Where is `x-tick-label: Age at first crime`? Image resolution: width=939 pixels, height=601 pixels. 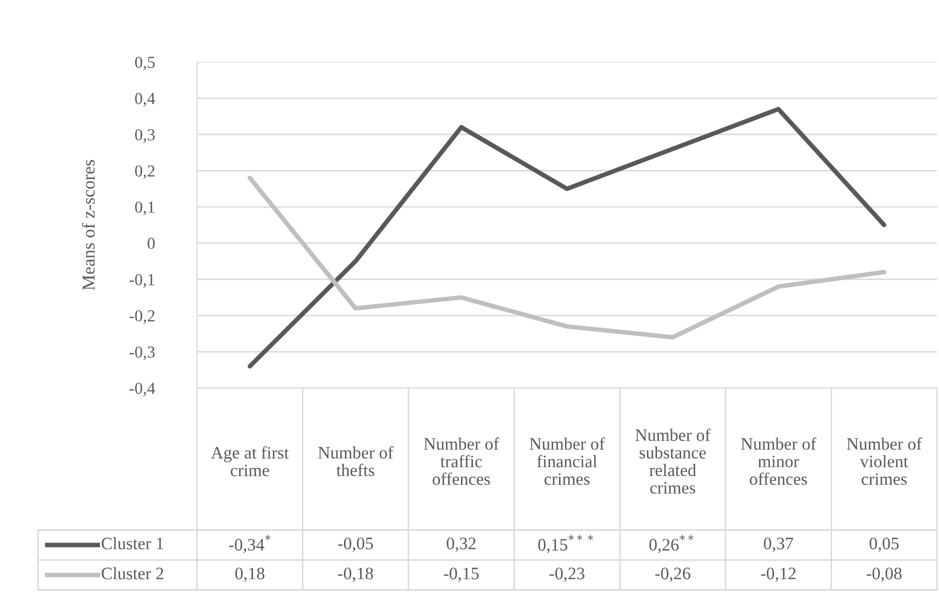
x-tick-label: Age at first crime is located at coordinates (249, 461).